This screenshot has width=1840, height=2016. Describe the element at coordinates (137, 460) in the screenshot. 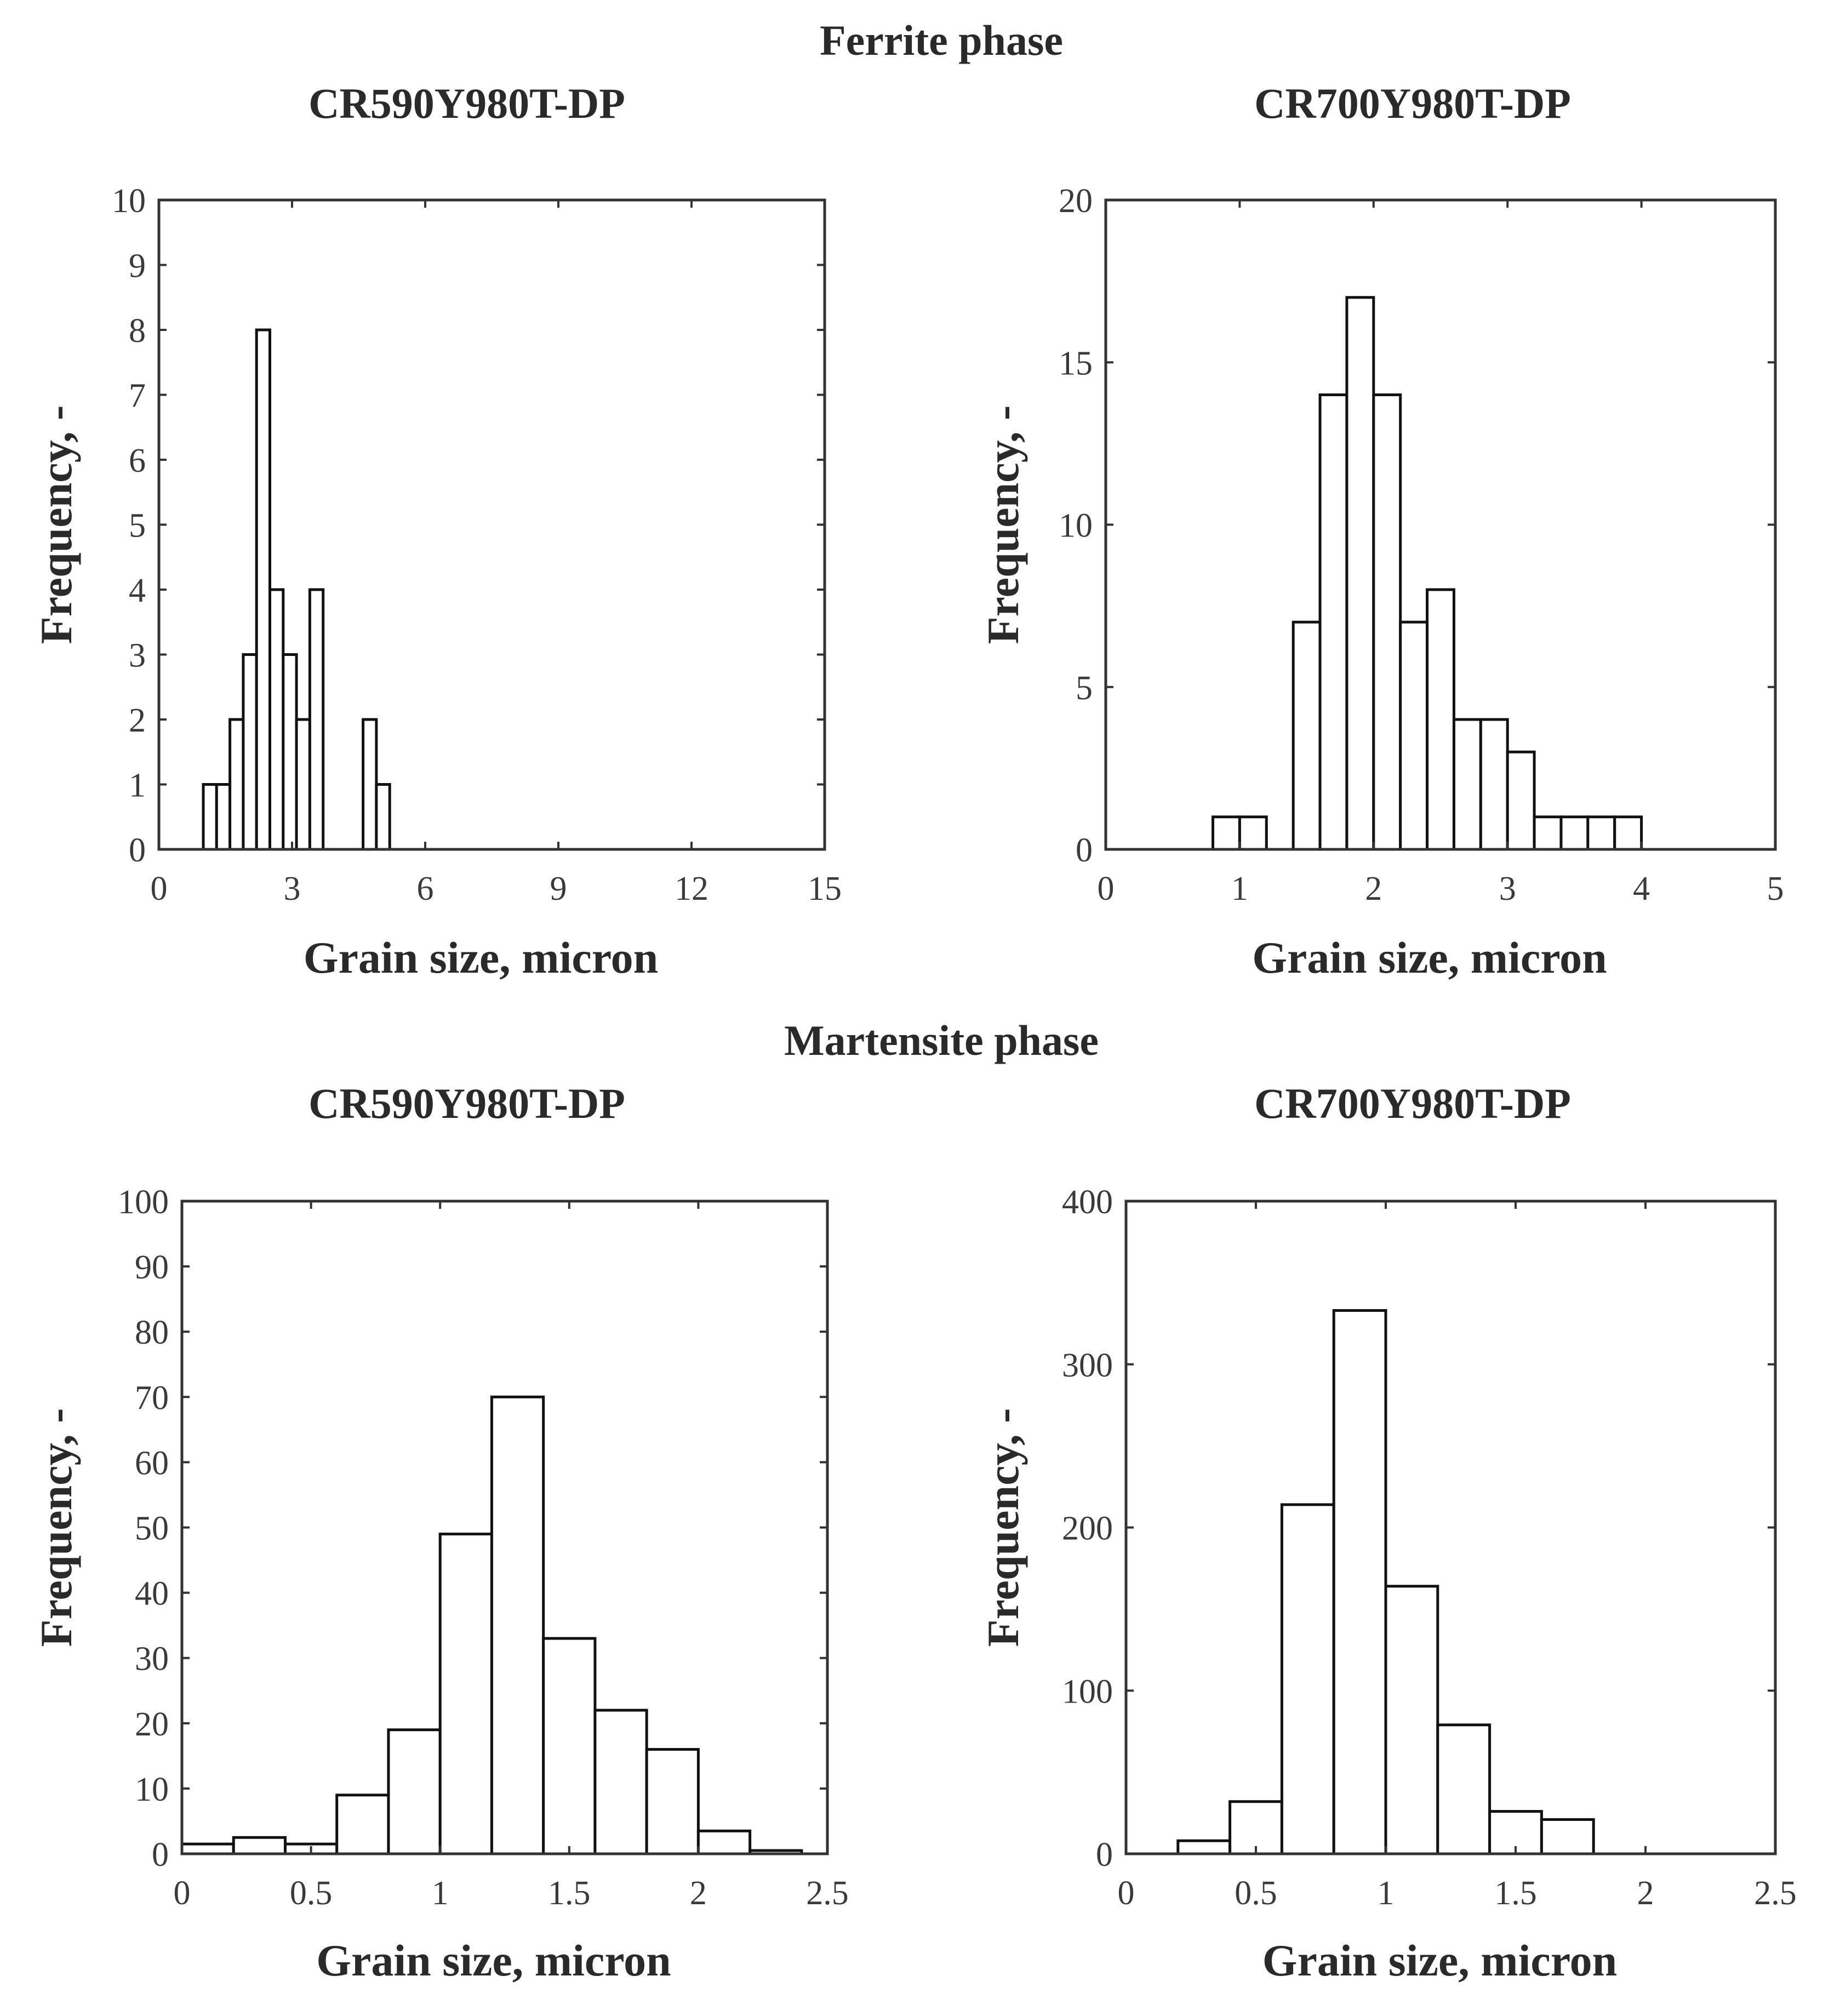

I see `y-tick-label: 6` at that location.